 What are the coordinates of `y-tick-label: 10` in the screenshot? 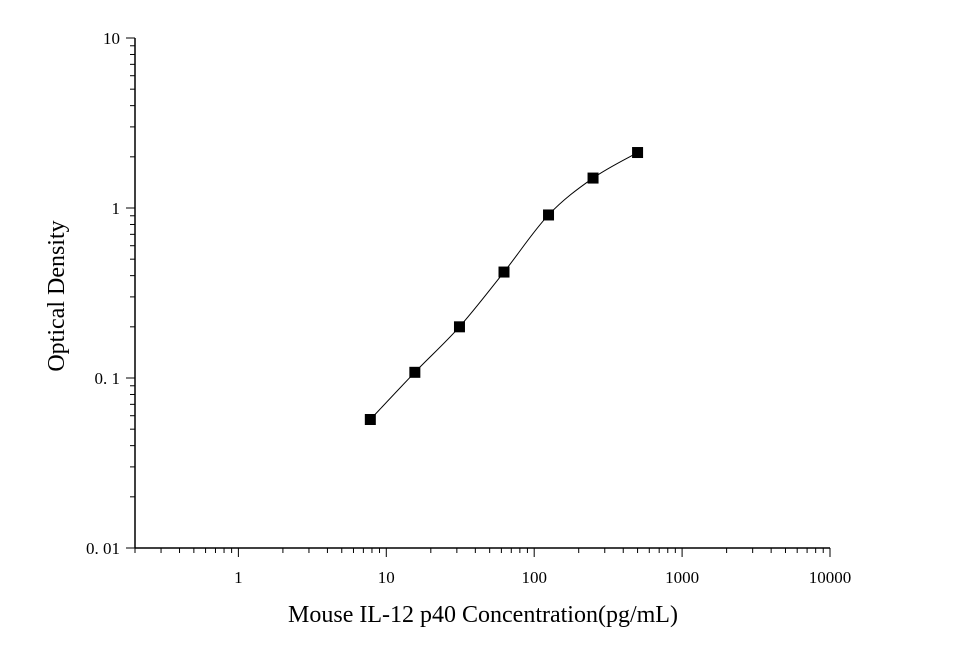 It's located at (111, 38).